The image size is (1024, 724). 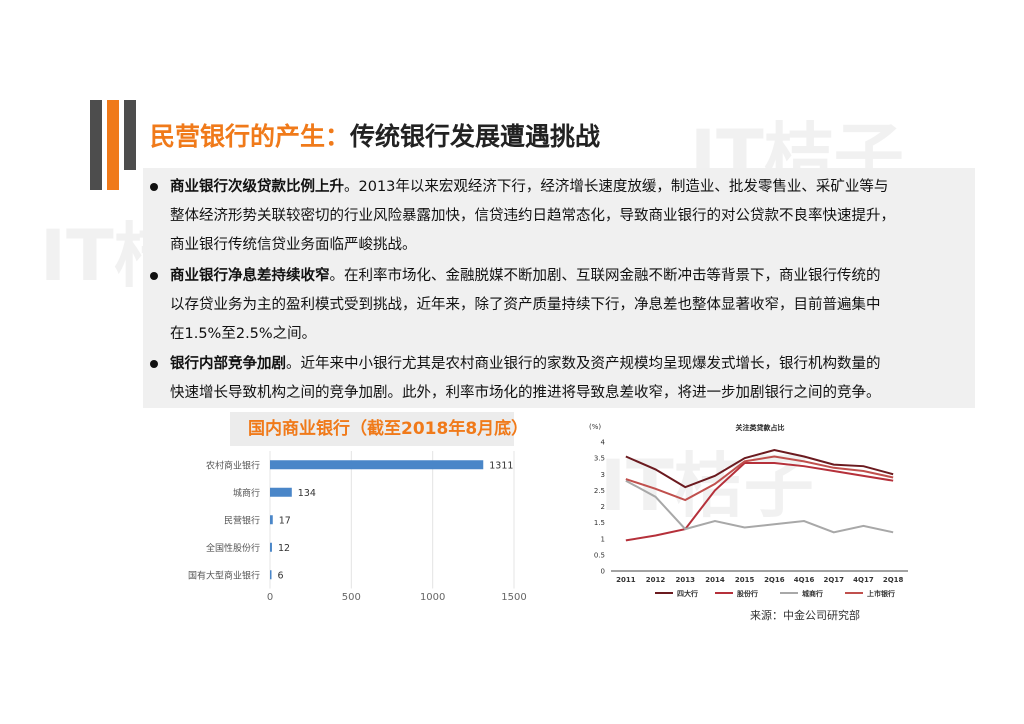 I want to click on x-tick-label: 2Q16, so click(x=774, y=580).